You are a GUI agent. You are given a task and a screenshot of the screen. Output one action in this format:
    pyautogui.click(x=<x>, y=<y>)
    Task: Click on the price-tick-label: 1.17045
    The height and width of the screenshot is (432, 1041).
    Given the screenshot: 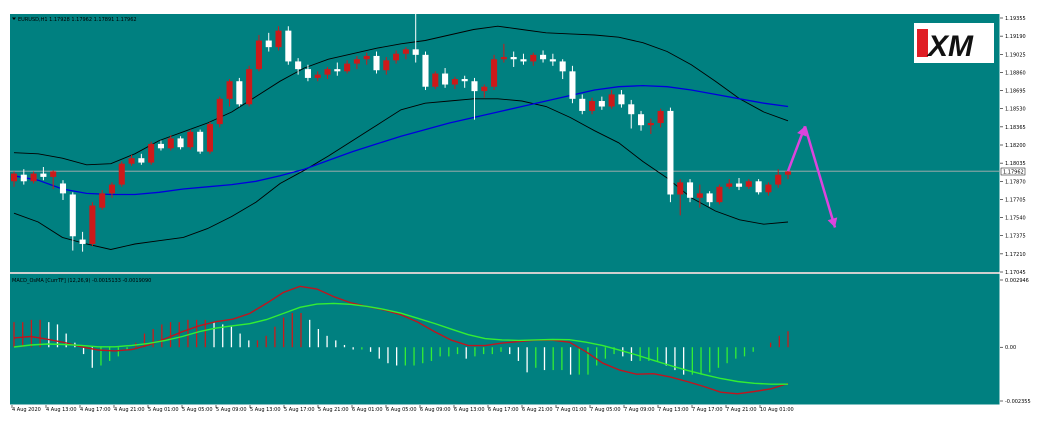 What is the action you would take?
    pyautogui.click(x=1015, y=273)
    